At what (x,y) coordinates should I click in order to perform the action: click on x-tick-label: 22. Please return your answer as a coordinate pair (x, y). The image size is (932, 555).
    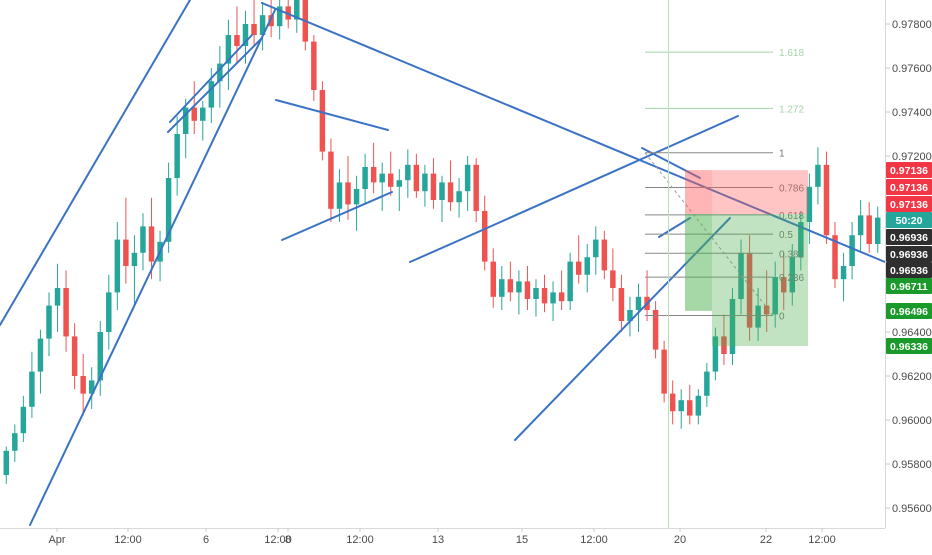
    Looking at the image, I should click on (766, 540).